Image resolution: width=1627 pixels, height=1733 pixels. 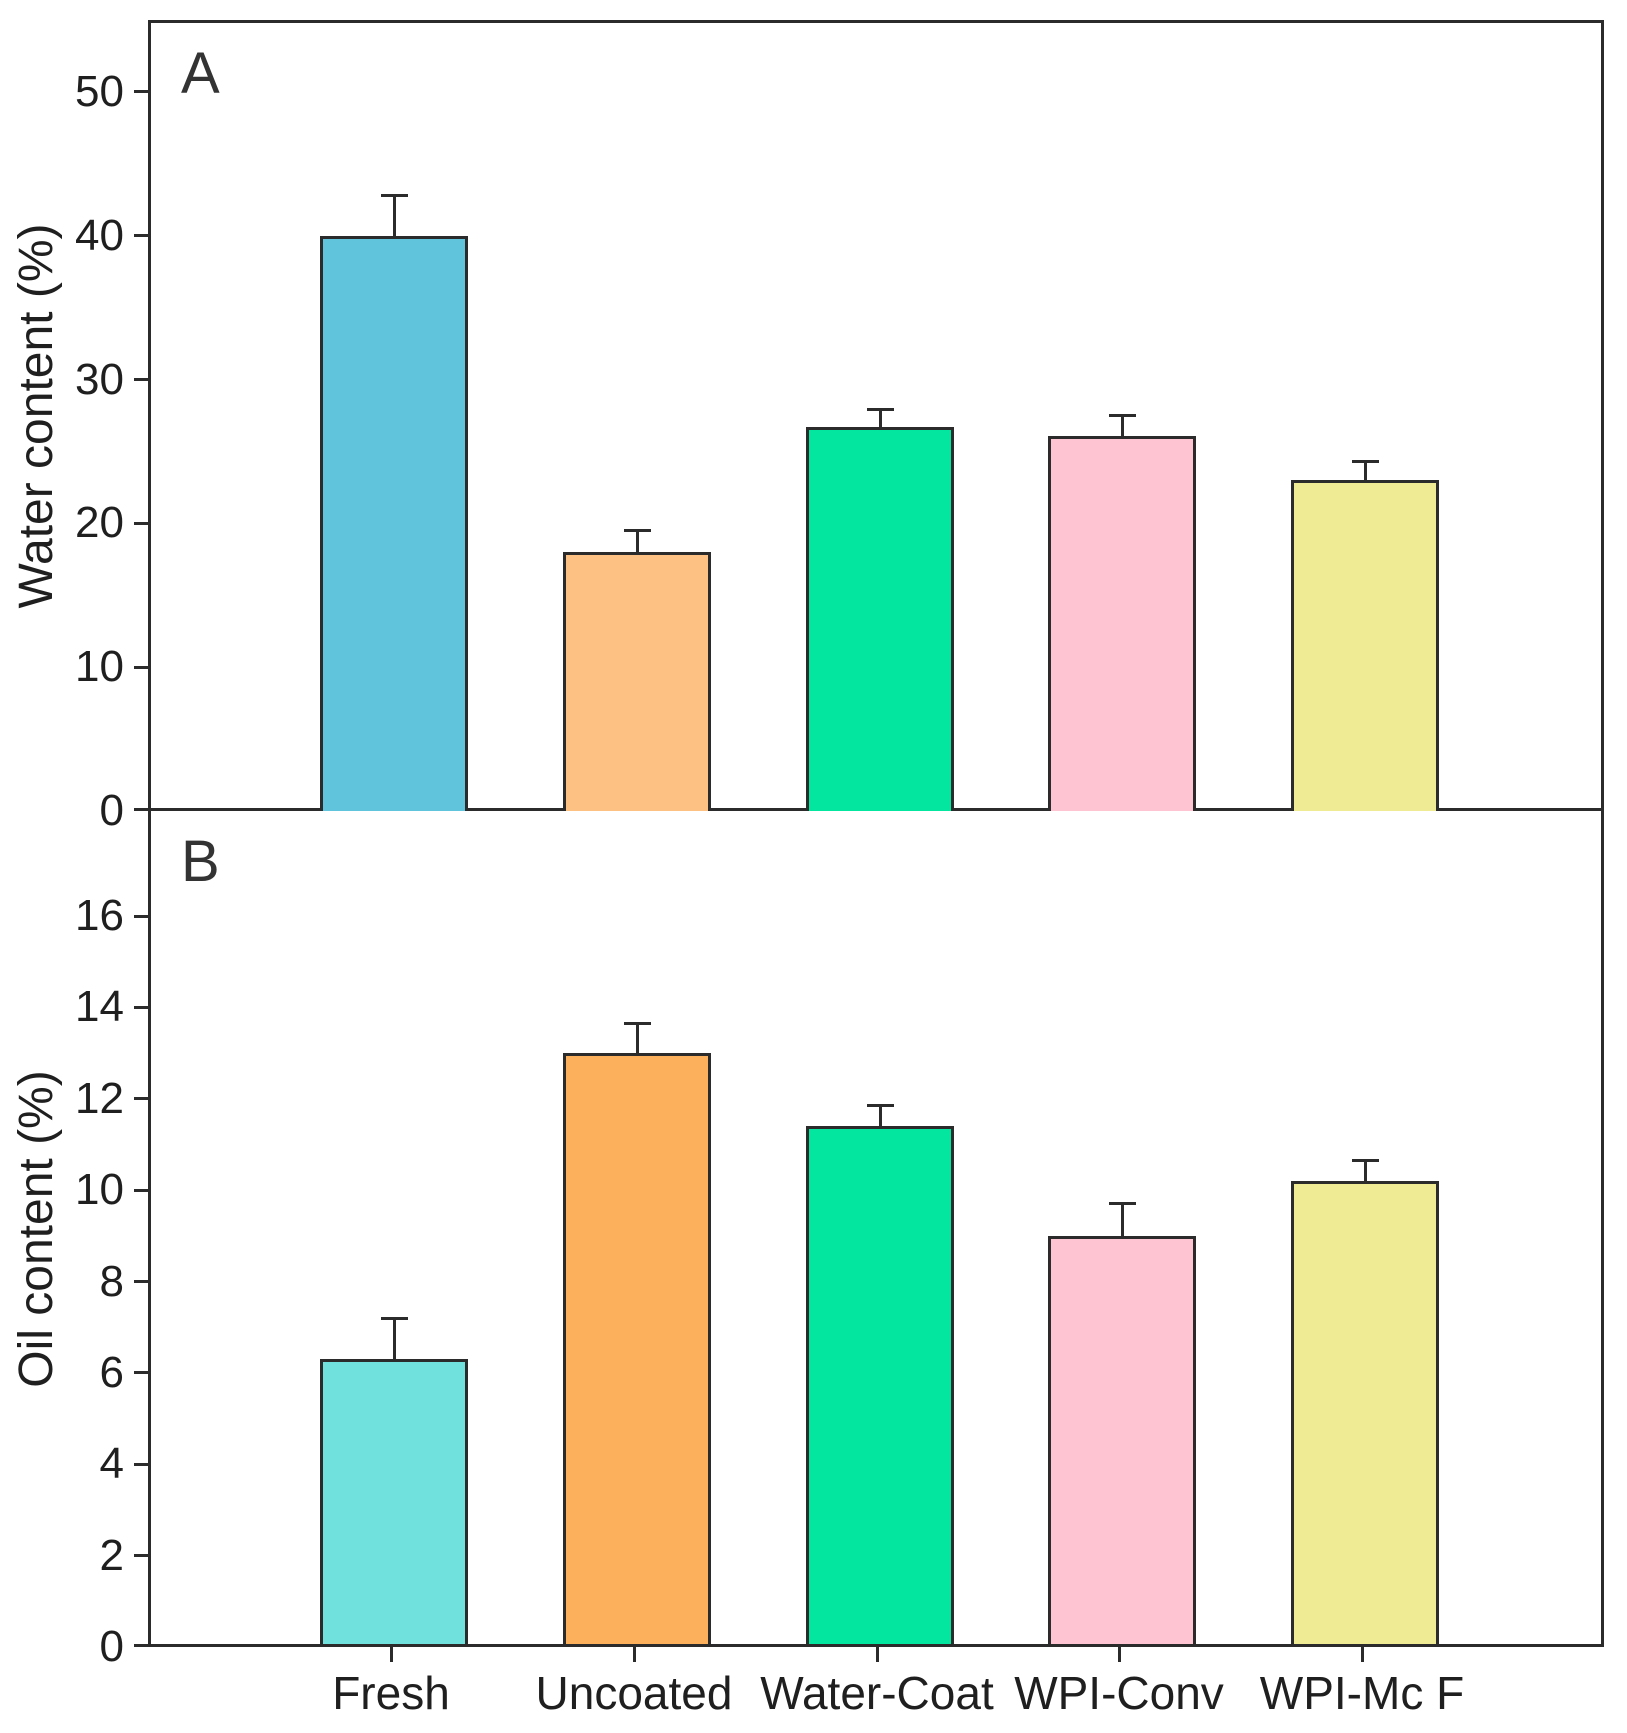 What do you see at coordinates (111, 1372) in the screenshot?
I see `y-tick-label: 6` at bounding box center [111, 1372].